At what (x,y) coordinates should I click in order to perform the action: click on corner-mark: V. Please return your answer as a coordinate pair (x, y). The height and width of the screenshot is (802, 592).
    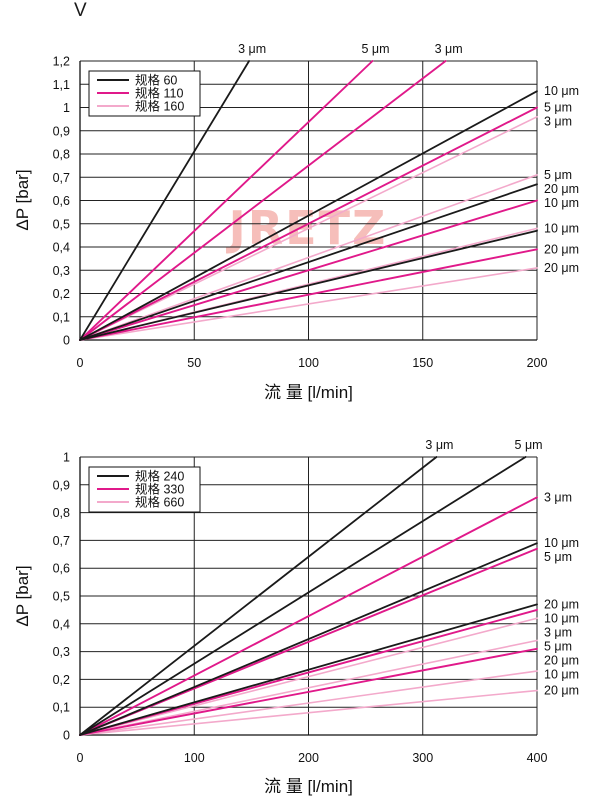
    Looking at the image, I should click on (80, 10).